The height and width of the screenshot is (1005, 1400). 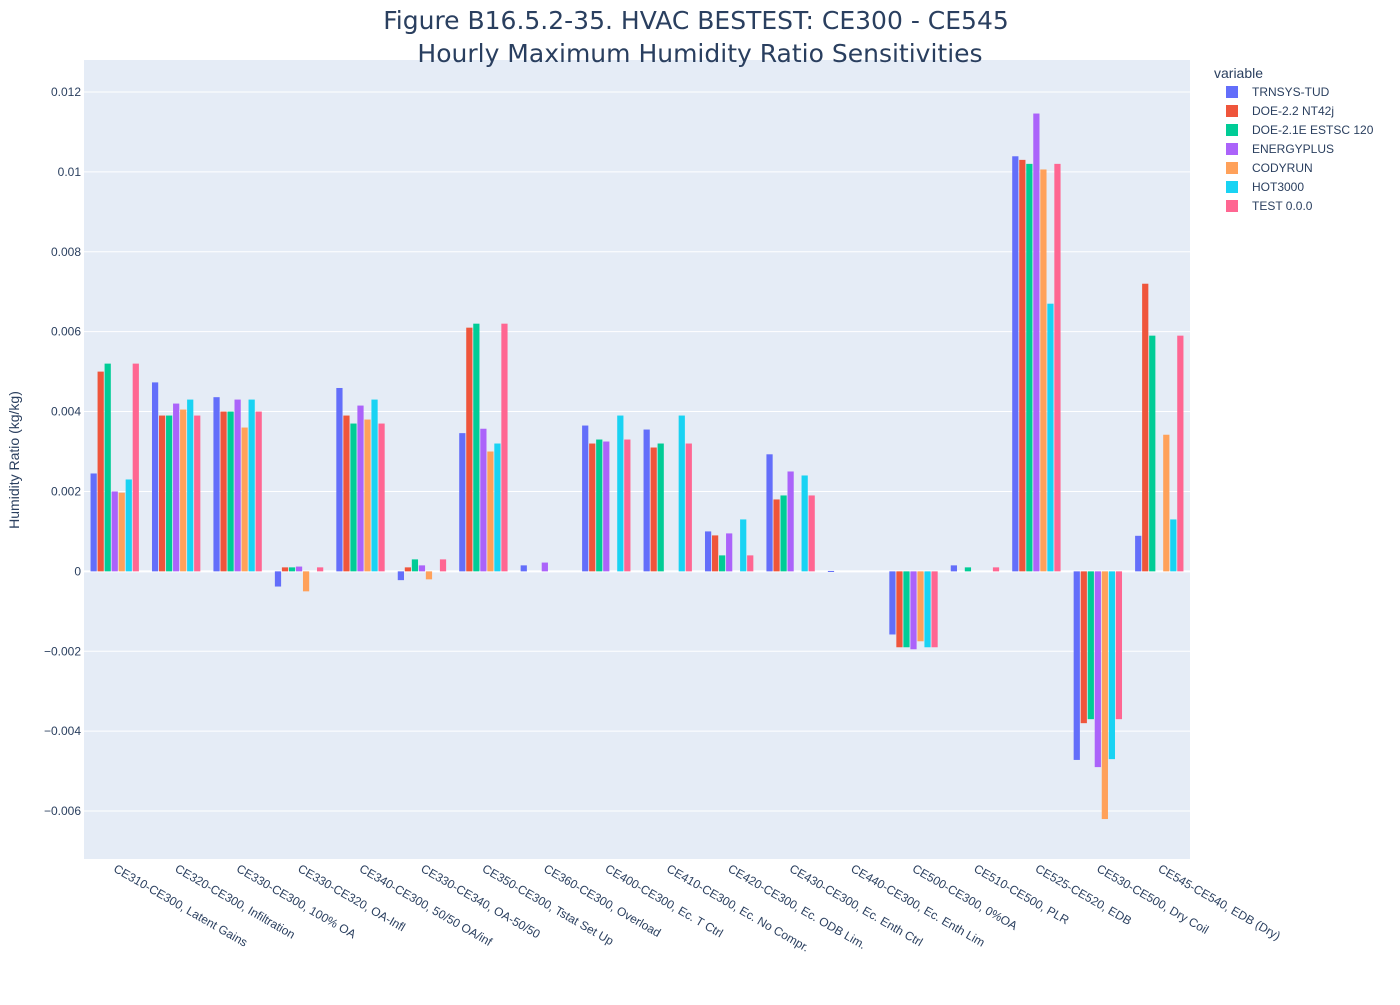 What do you see at coordinates (1278, 92) in the screenshot?
I see `legend-item: TRNSYS-TUD` at bounding box center [1278, 92].